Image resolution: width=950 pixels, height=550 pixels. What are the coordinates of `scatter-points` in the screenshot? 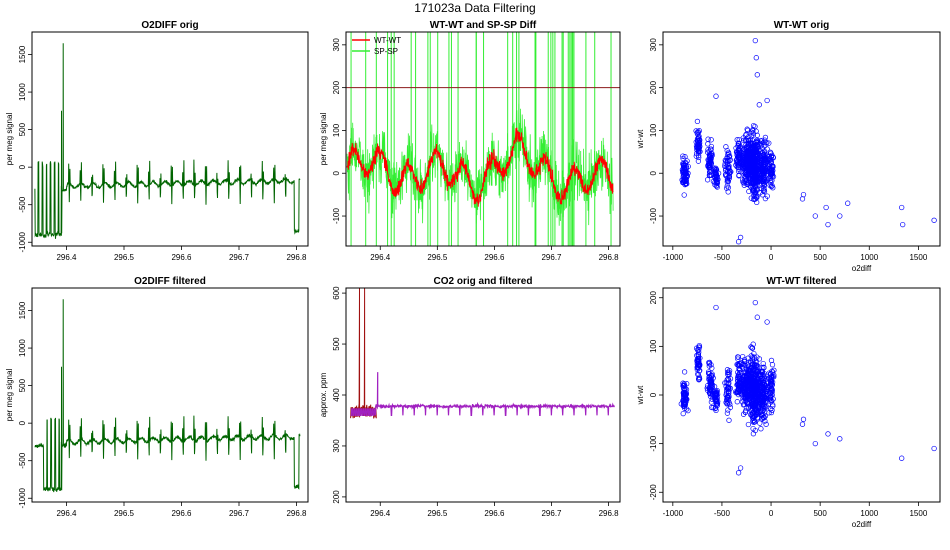 It's located at (808, 141).